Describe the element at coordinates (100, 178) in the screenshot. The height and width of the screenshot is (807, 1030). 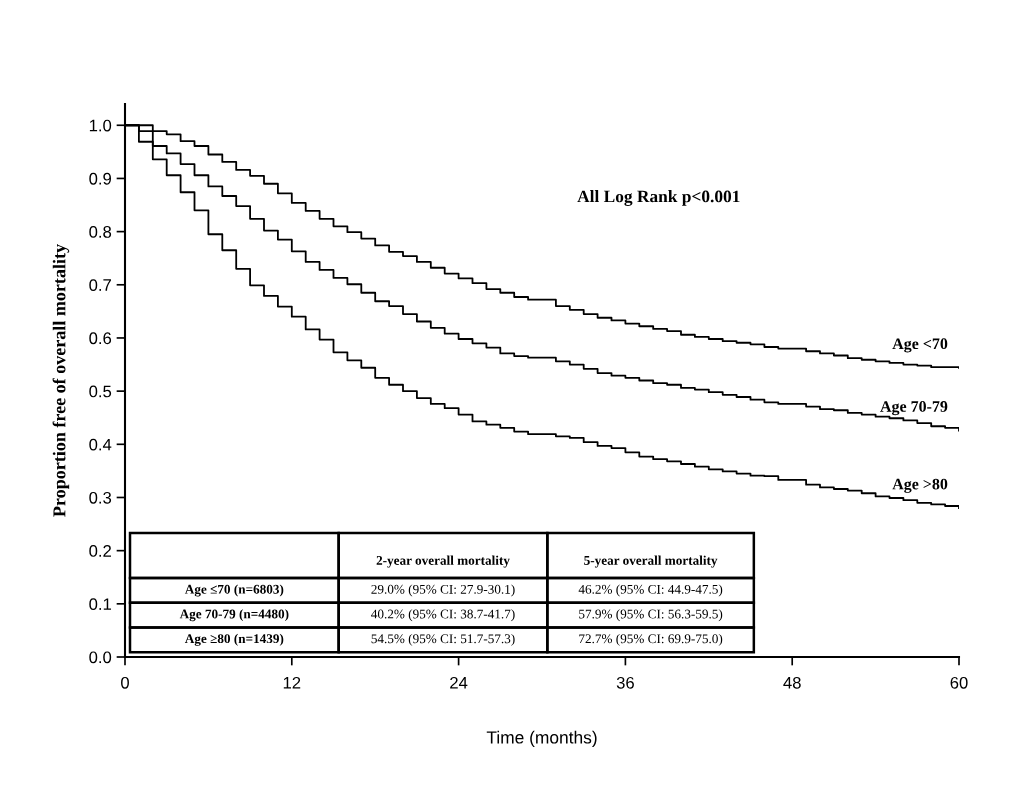
I see `y-tick-label: 0.9` at that location.